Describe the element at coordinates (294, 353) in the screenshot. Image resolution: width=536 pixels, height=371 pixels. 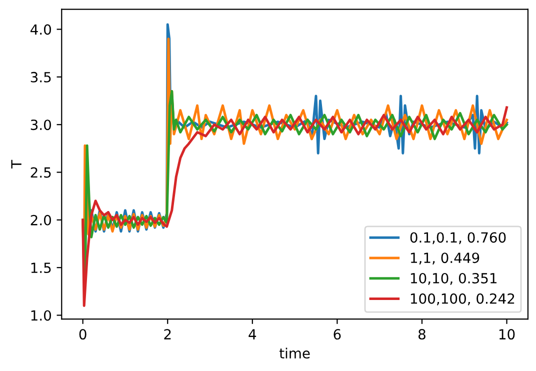
I see `x-axis-title: time` at that location.